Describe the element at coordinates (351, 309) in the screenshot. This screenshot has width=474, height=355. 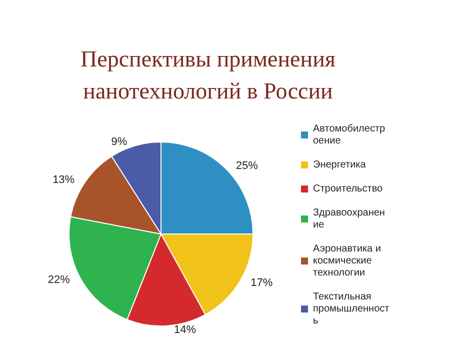
I see `legend-label: Текстильная промышленность` at that location.